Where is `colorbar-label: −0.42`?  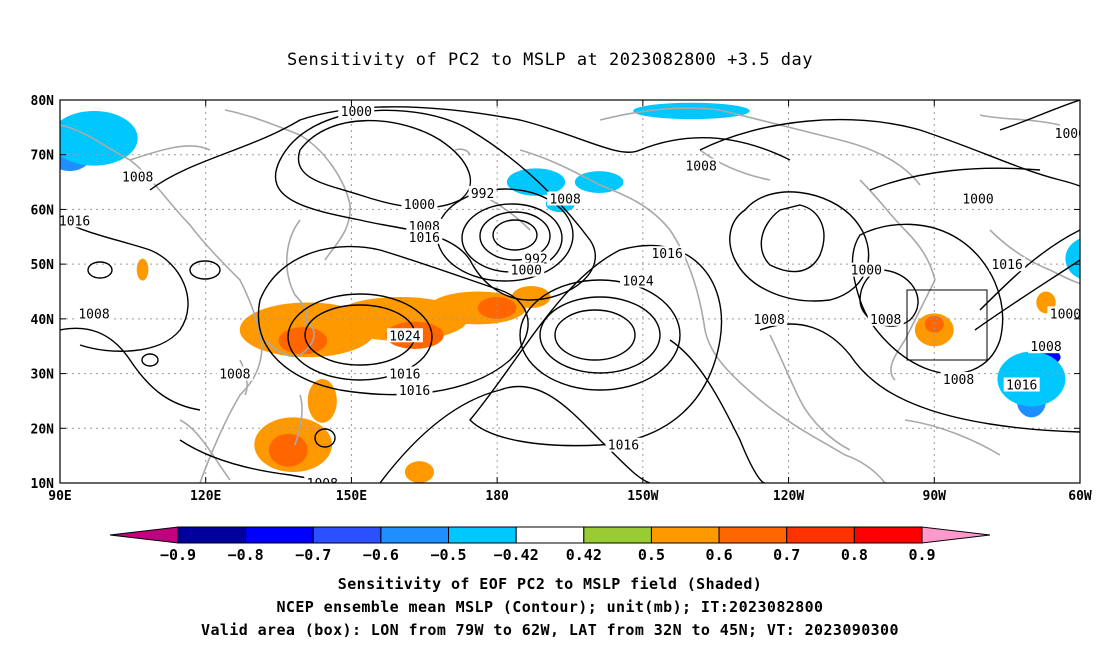
colorbar-label: −0.42 is located at coordinates (516, 555).